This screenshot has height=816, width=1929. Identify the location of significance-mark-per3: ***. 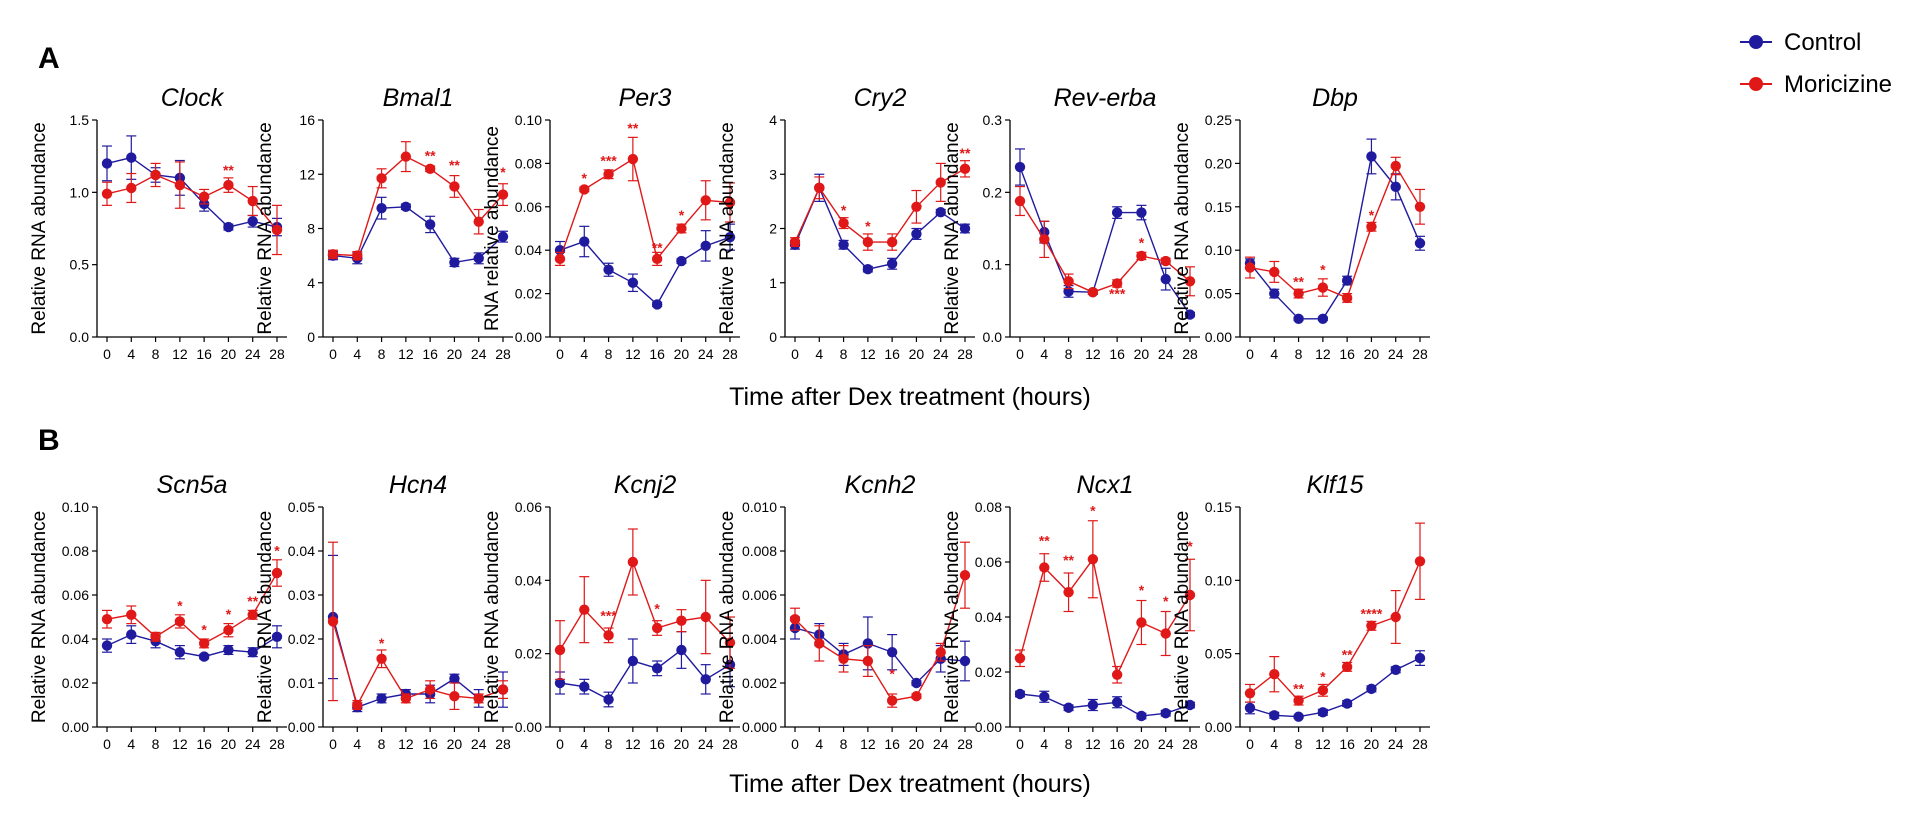
(608, 161).